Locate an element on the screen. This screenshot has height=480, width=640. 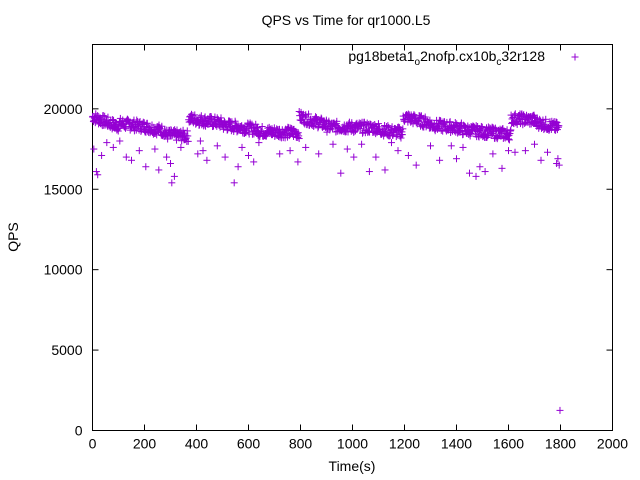
y-tick-label: 5000 is located at coordinates (66, 350).